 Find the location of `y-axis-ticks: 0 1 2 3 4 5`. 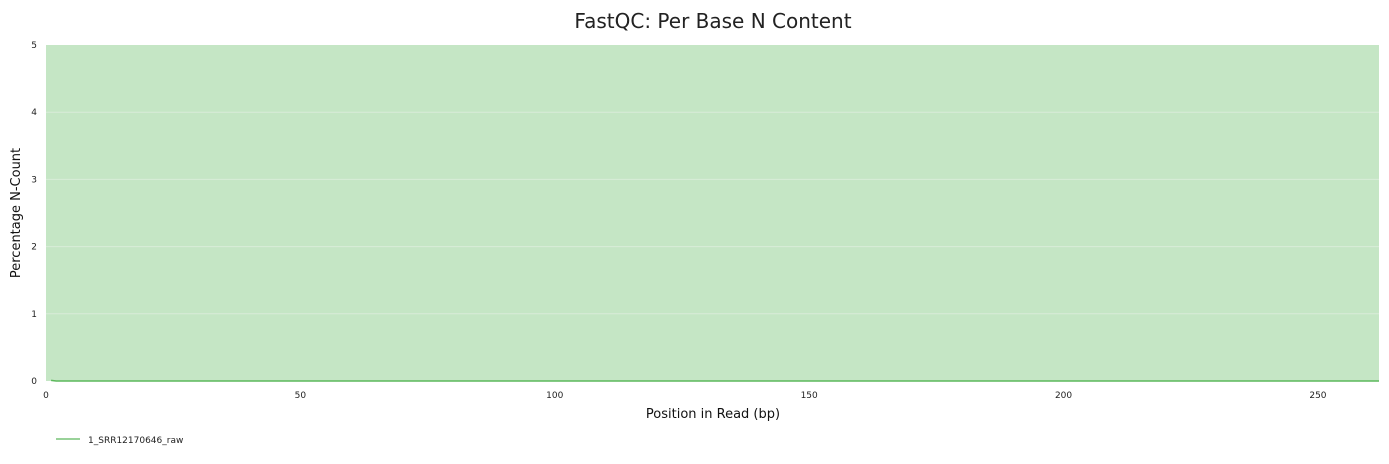

y-axis-ticks: 0 1 2 3 4 5 is located at coordinates (34, 214).